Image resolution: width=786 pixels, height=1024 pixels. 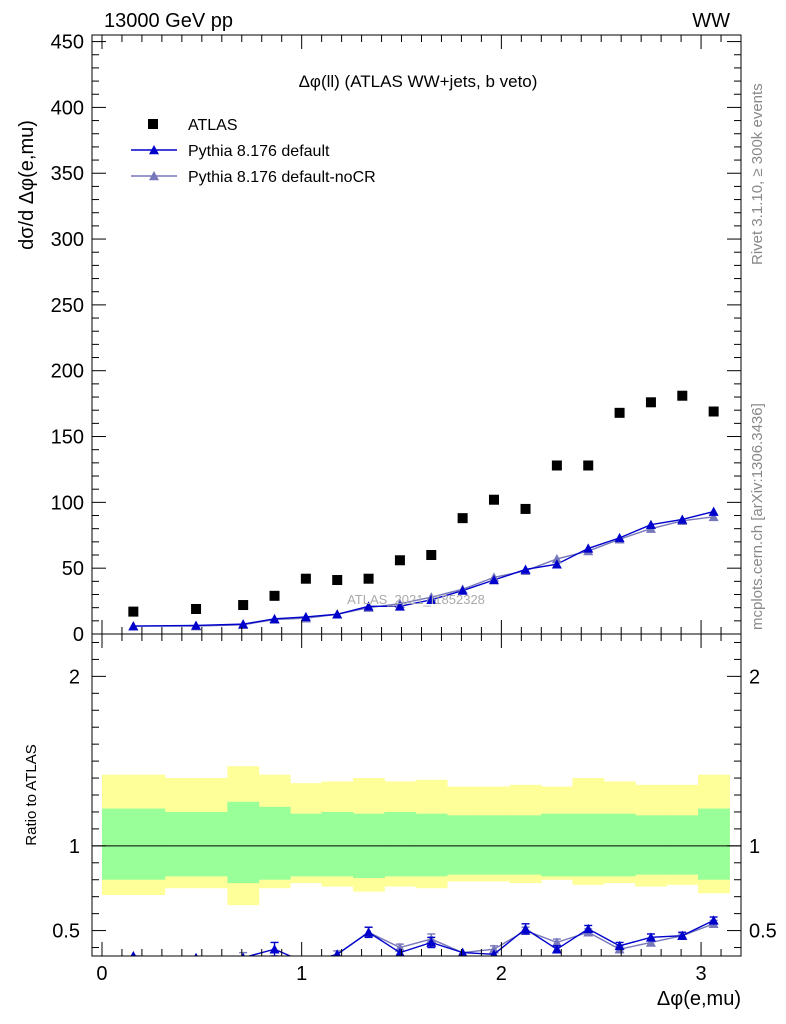 I want to click on header-right: WW, so click(x=711, y=21).